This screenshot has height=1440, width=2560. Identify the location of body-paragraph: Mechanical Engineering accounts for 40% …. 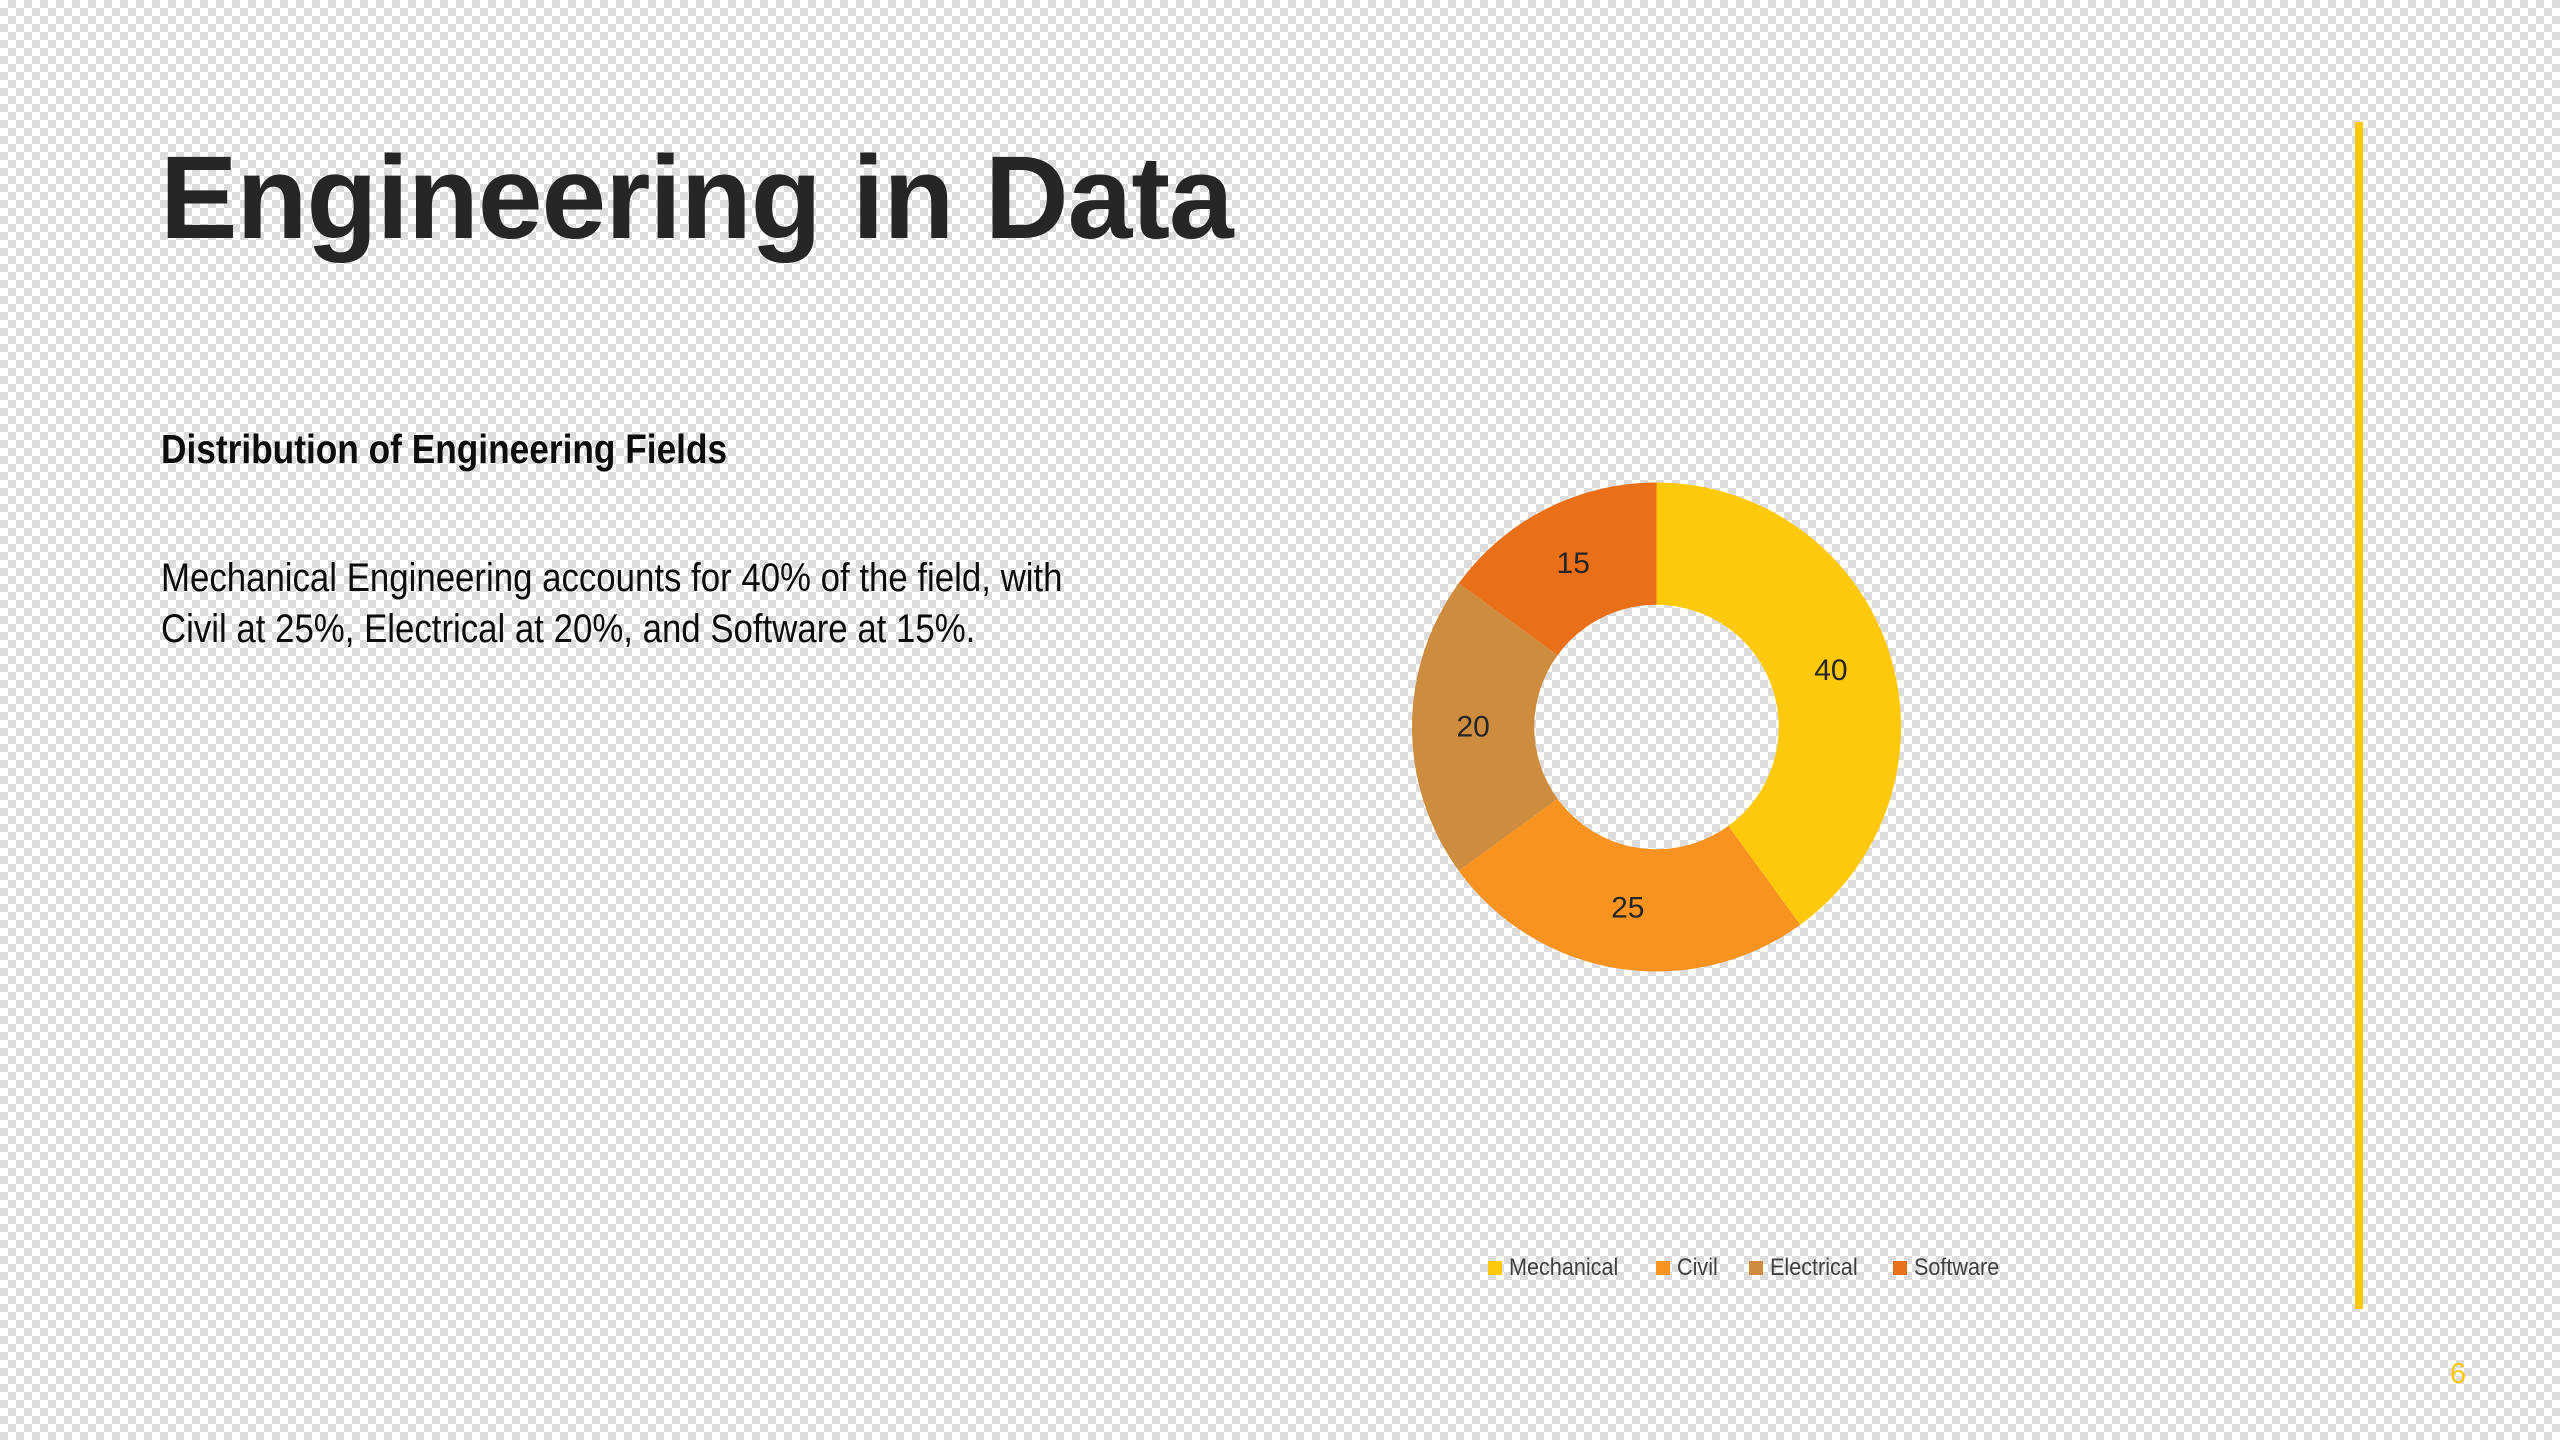
(612, 603).